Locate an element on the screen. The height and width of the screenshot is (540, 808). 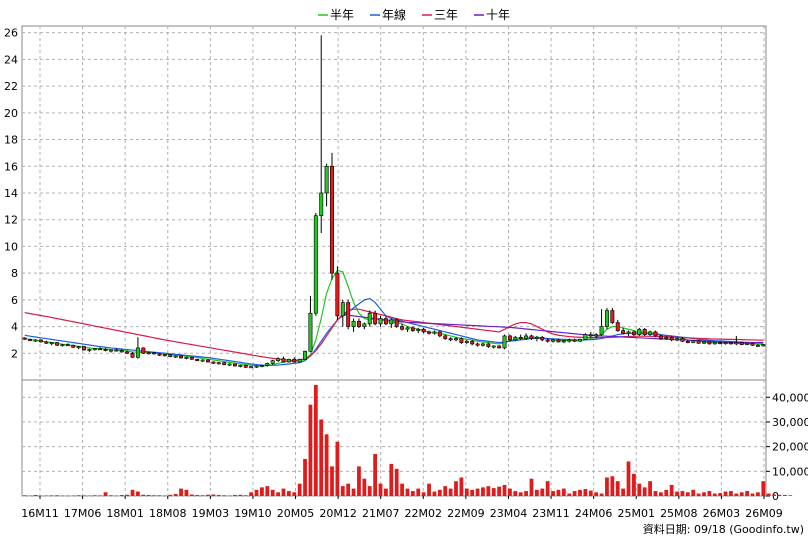
legend-label-1: 年線 is located at coordinates (394, 14).